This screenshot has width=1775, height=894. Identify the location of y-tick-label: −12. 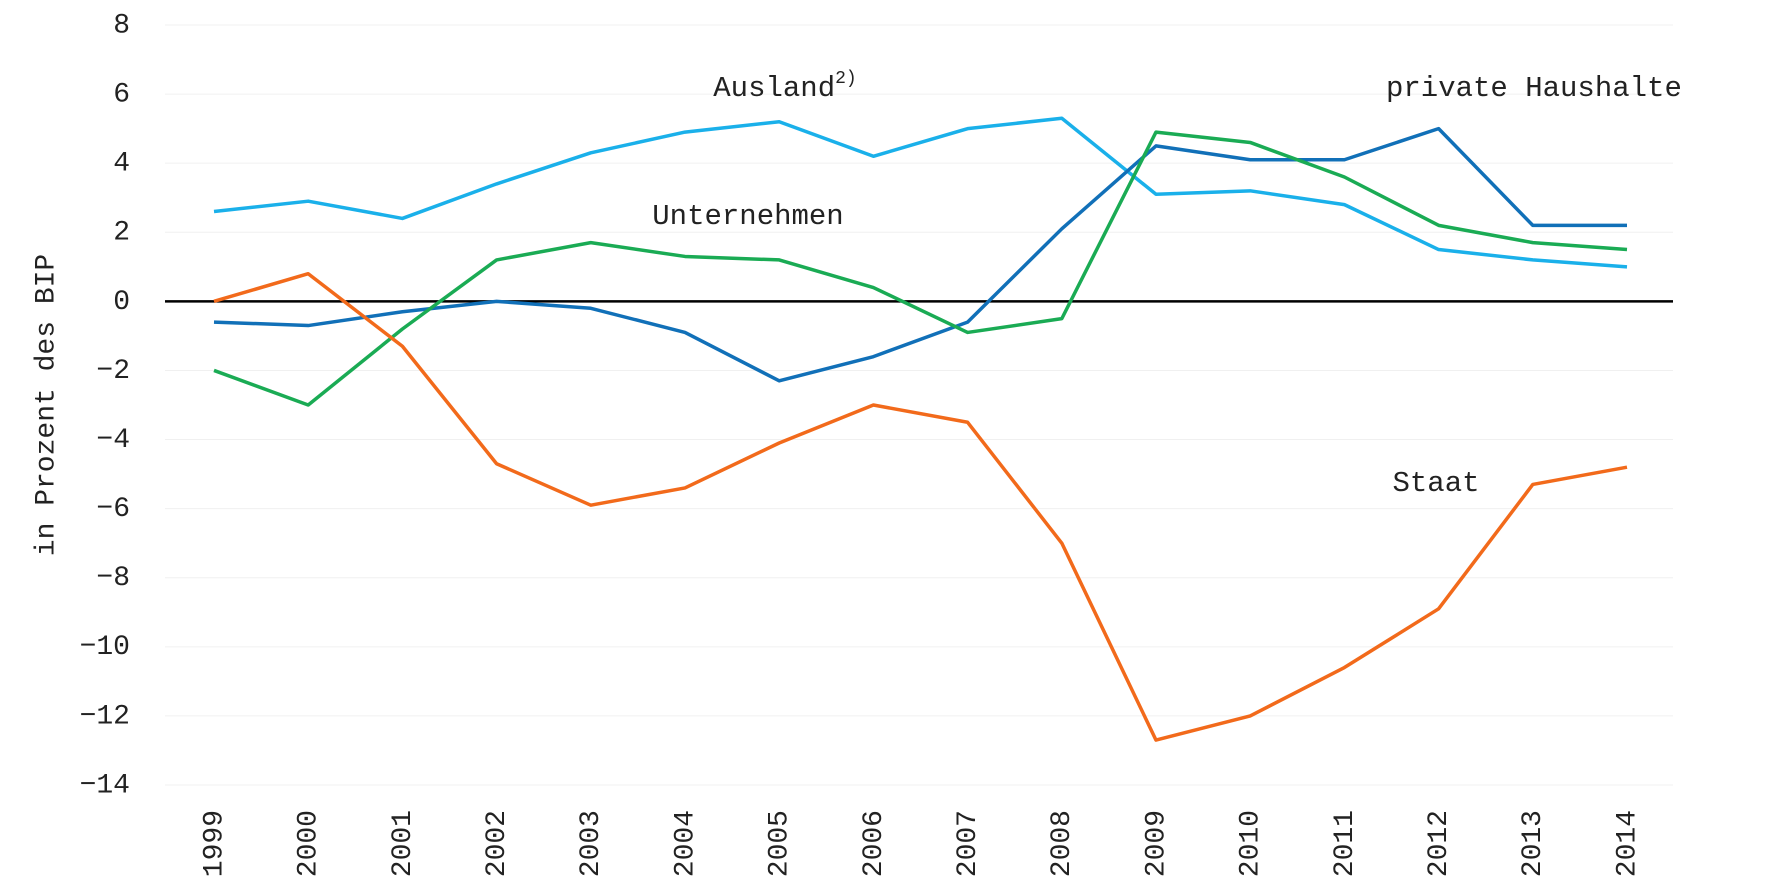
(105, 716).